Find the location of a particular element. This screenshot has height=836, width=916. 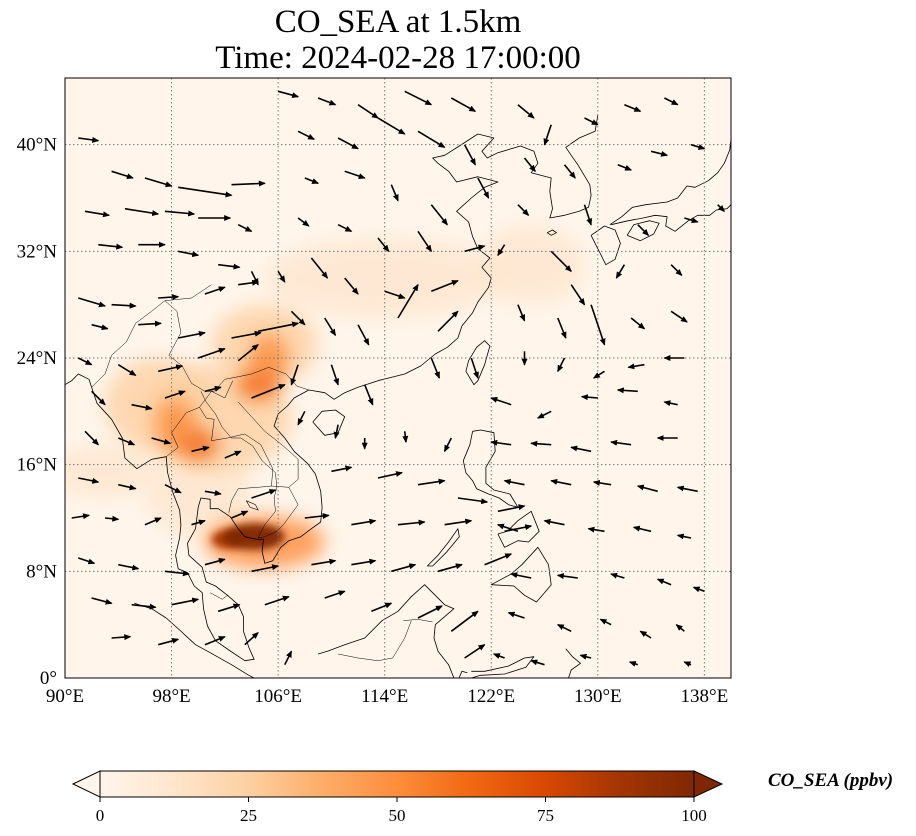

coastline-sulawesi is located at coordinates (503, 667).